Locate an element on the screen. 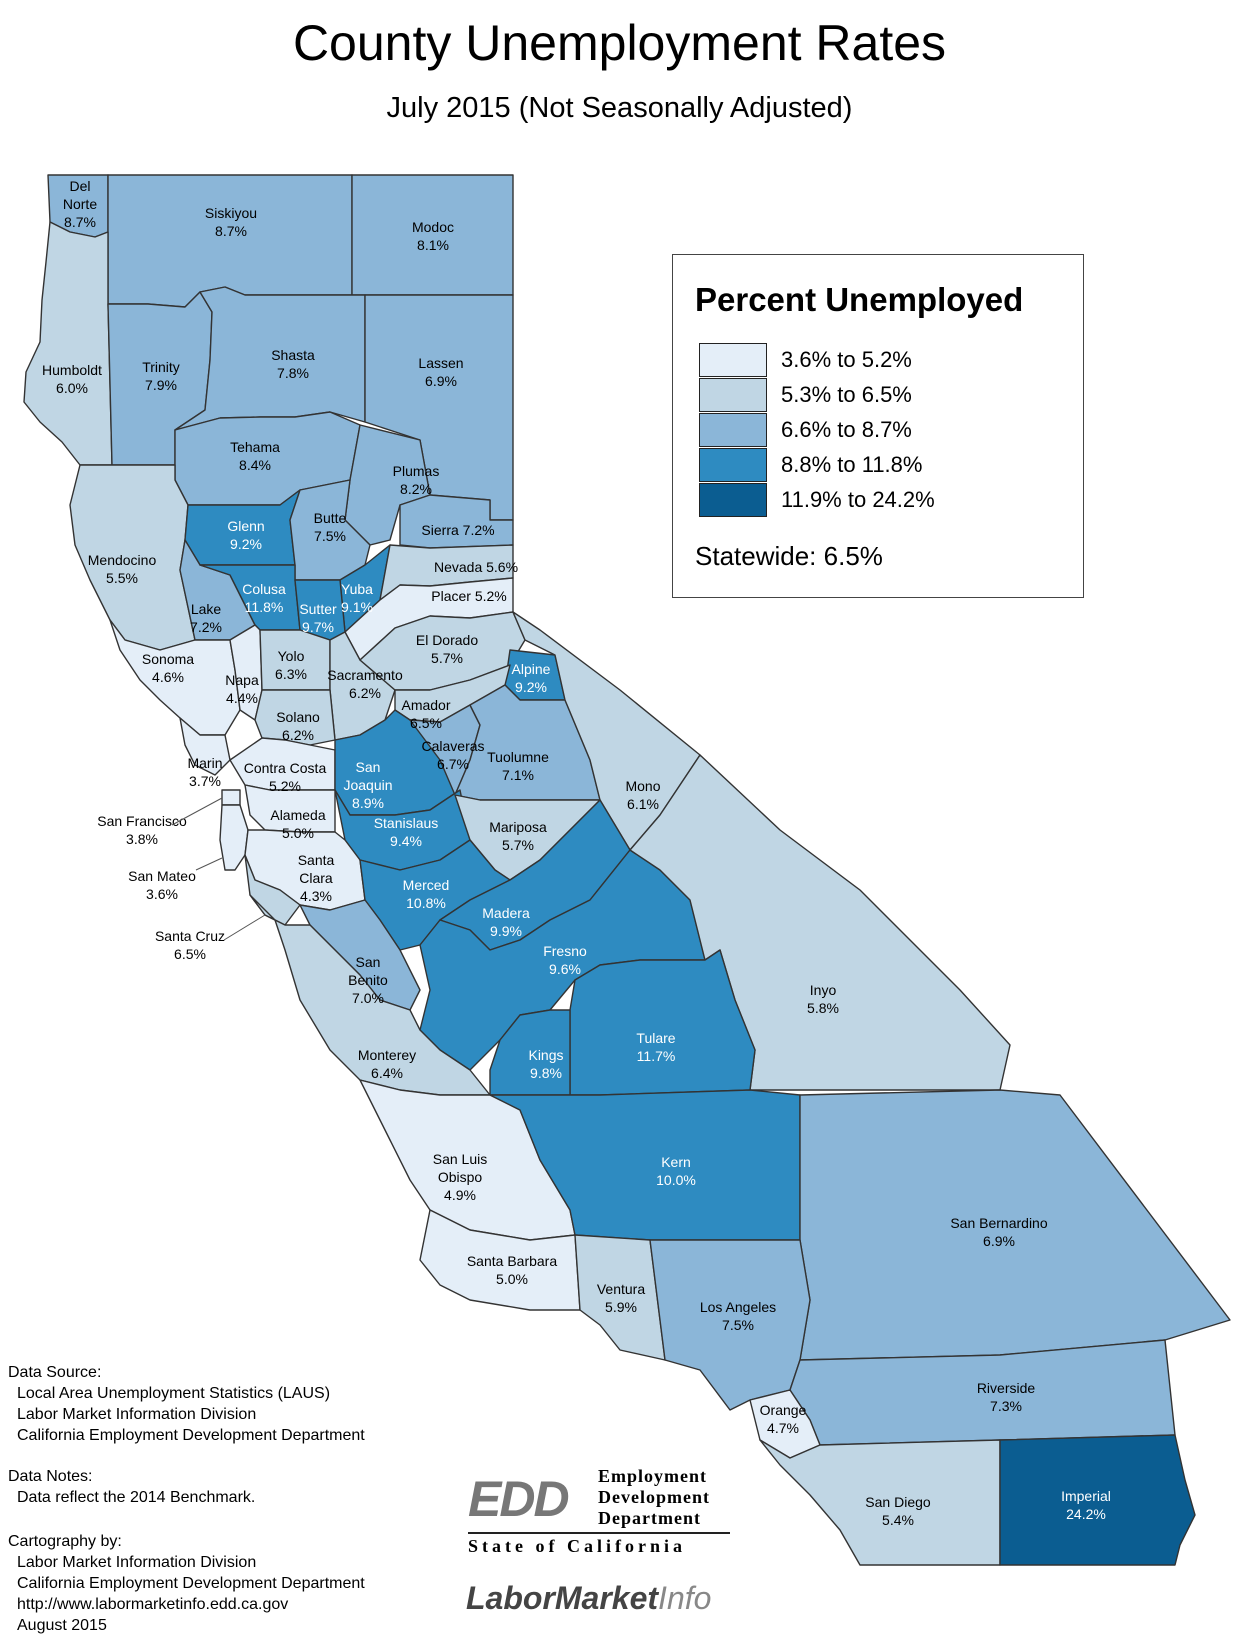 Image resolution: width=1239 pixels, height=1650 pixels. county-label-amador: Amador 6.5% is located at coordinates (425, 714).